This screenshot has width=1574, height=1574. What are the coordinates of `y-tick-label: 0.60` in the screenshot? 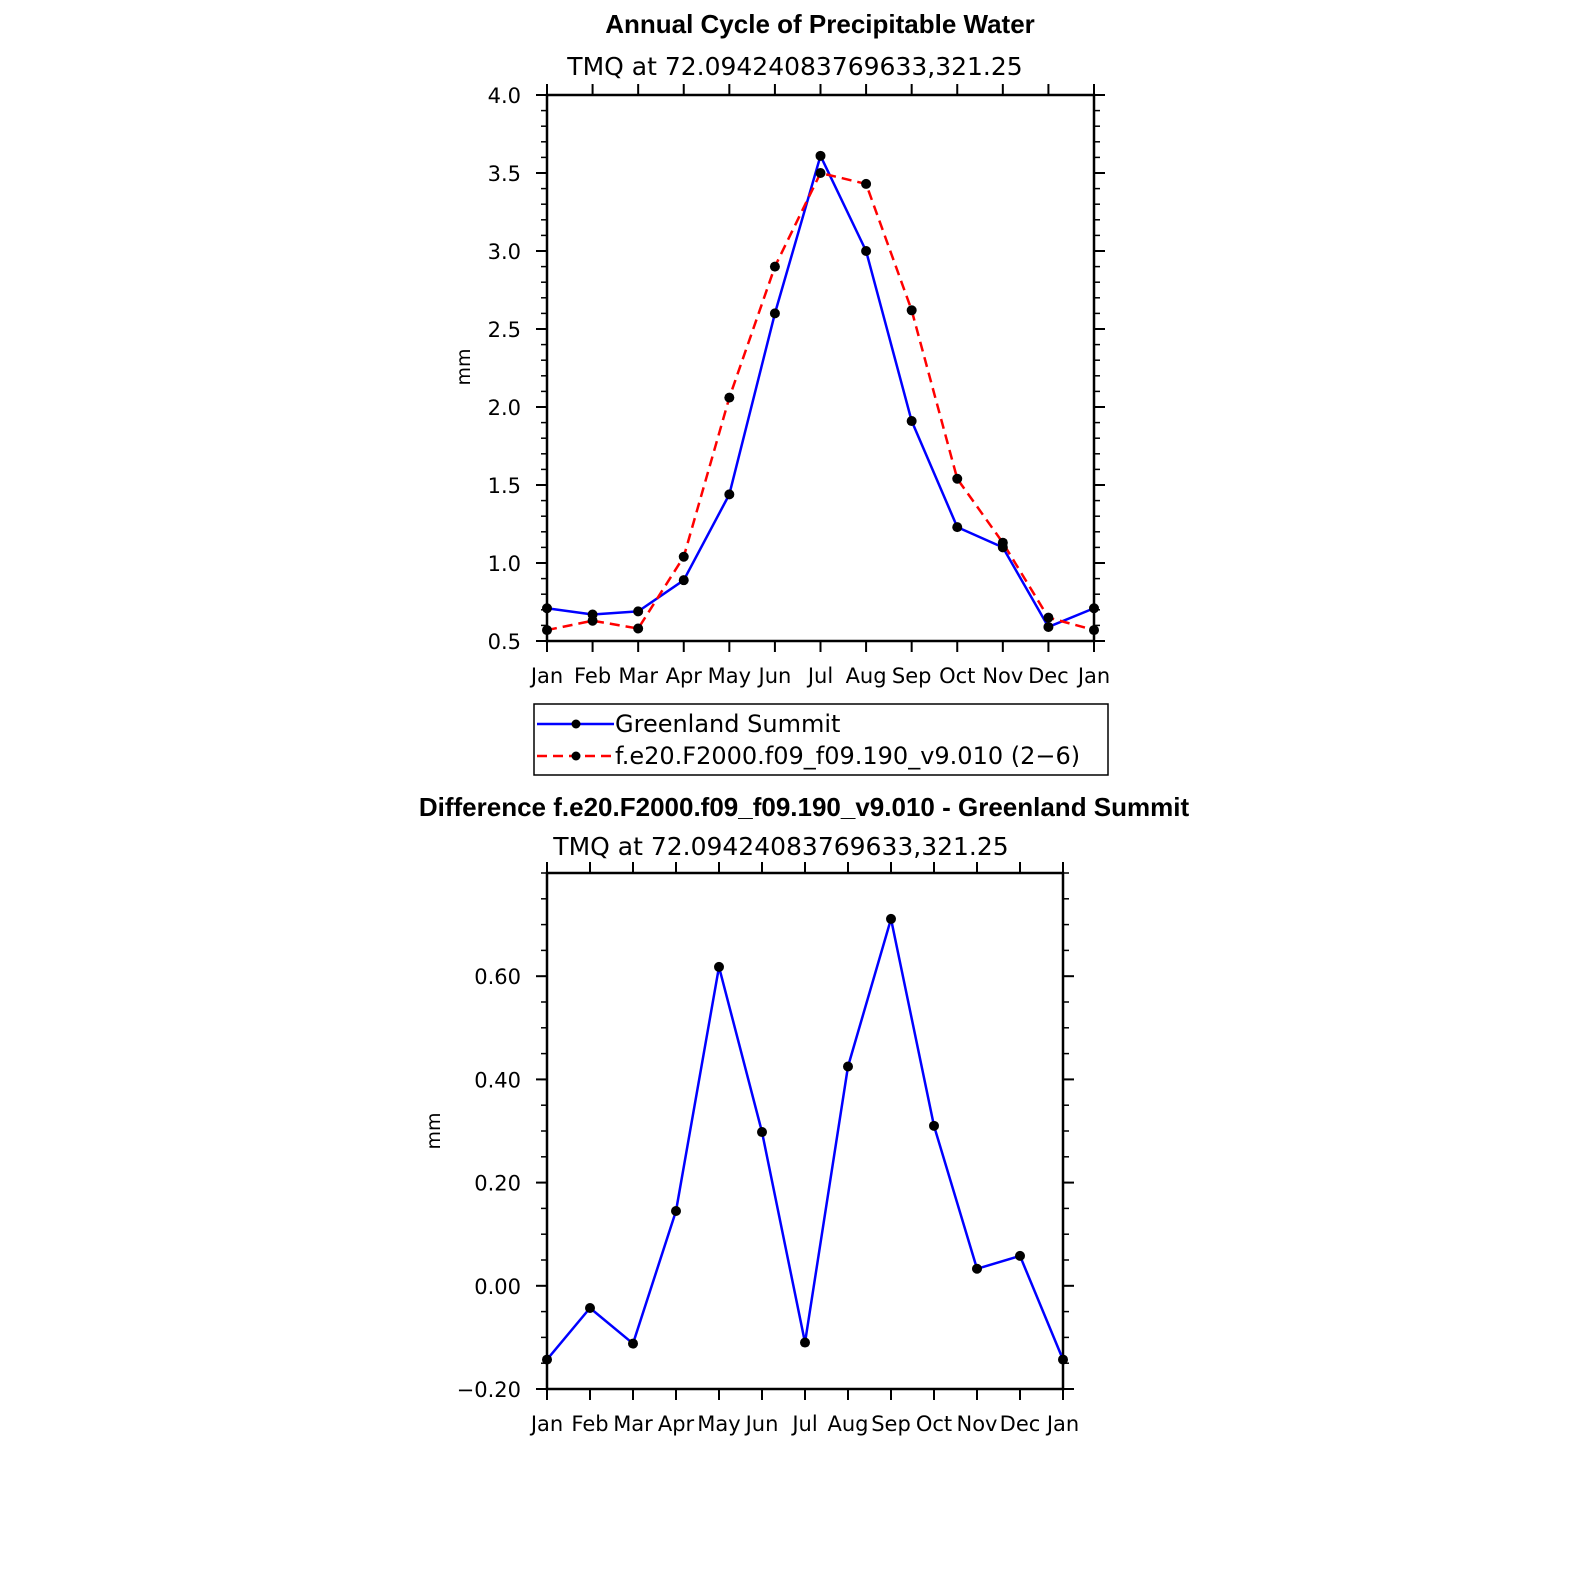 It's located at (497, 977).